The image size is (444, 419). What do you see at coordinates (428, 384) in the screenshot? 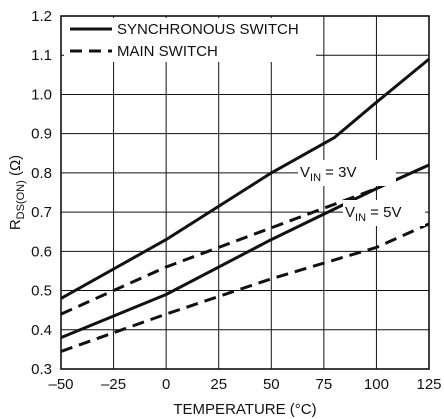
I see `x-tick-label: 125` at bounding box center [428, 384].